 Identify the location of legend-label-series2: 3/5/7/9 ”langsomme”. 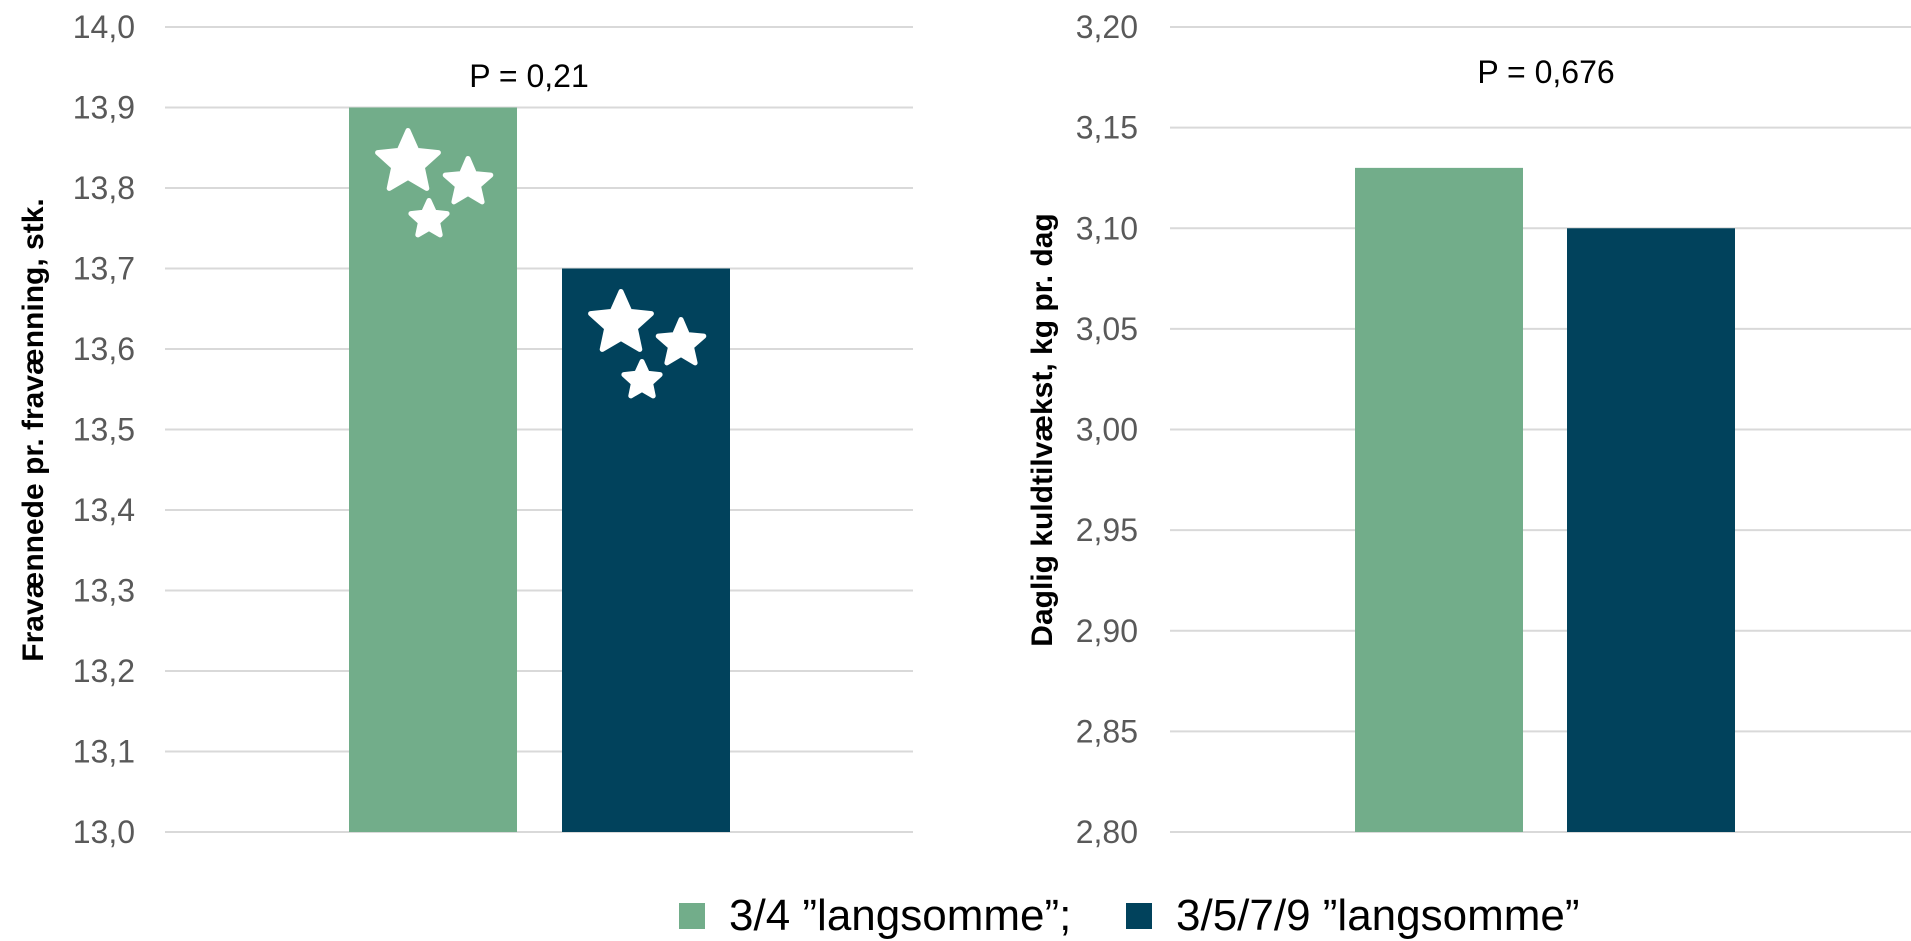
(1378, 915).